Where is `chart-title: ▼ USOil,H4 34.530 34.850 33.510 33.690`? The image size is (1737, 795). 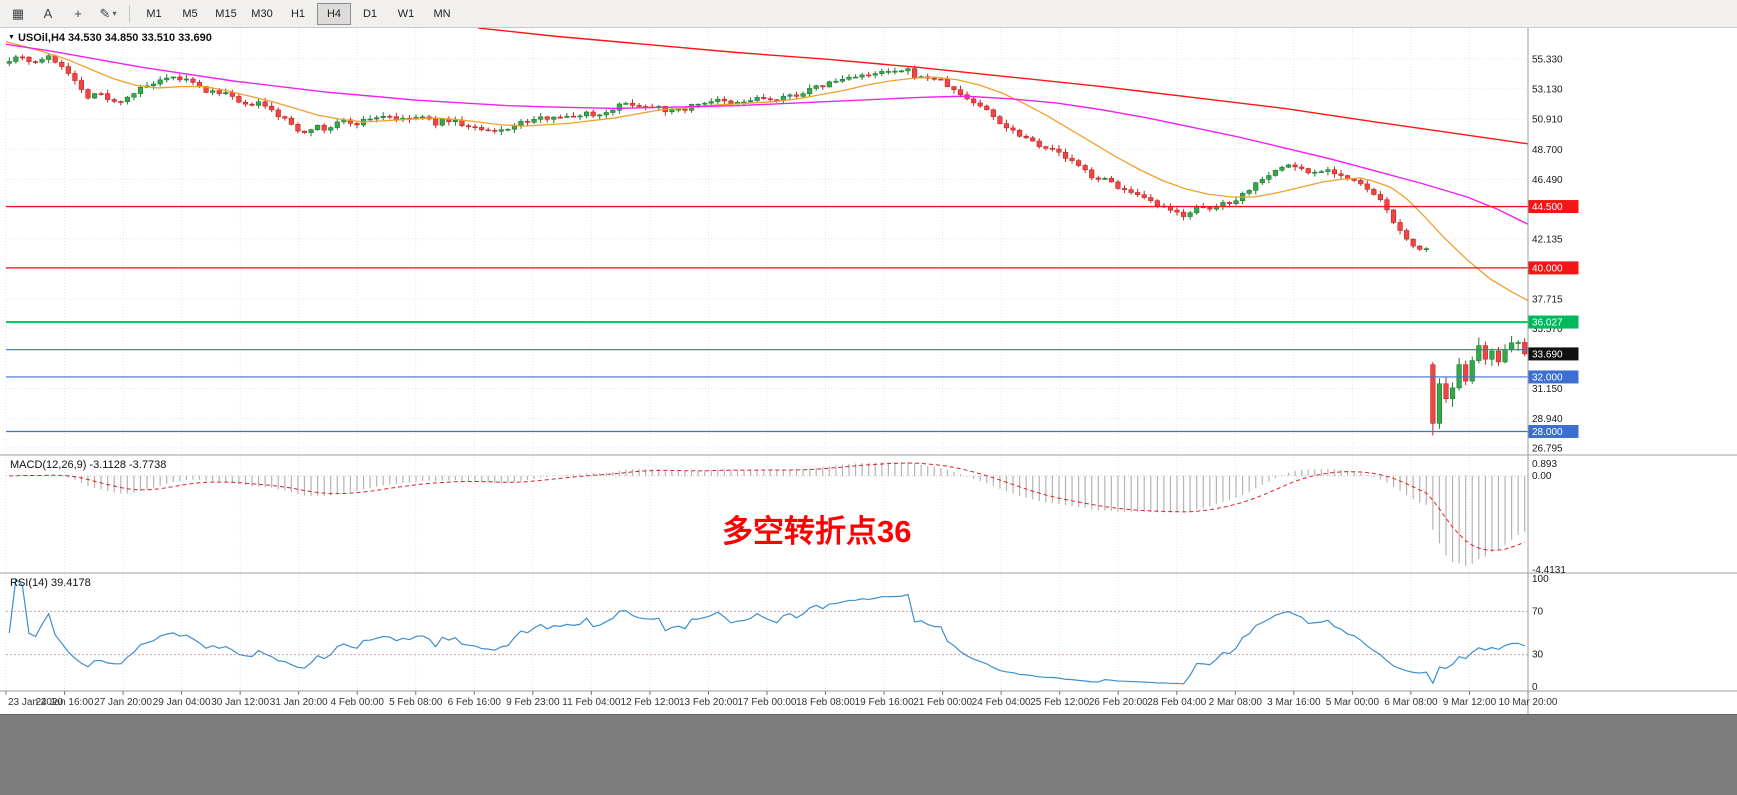
chart-title: ▼ USOil,H4 34.530 34.850 33.510 33.690 is located at coordinates (110, 38).